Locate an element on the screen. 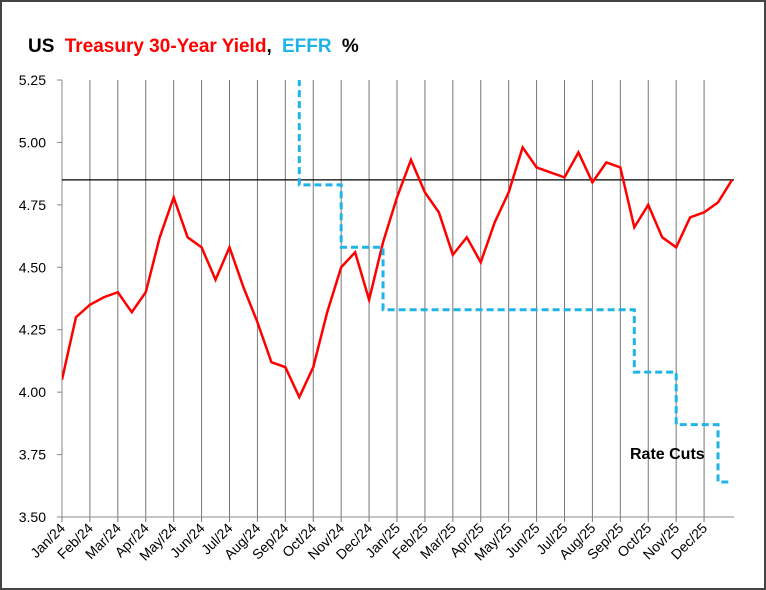  y-tick-label: 4.25 is located at coordinates (32, 330).